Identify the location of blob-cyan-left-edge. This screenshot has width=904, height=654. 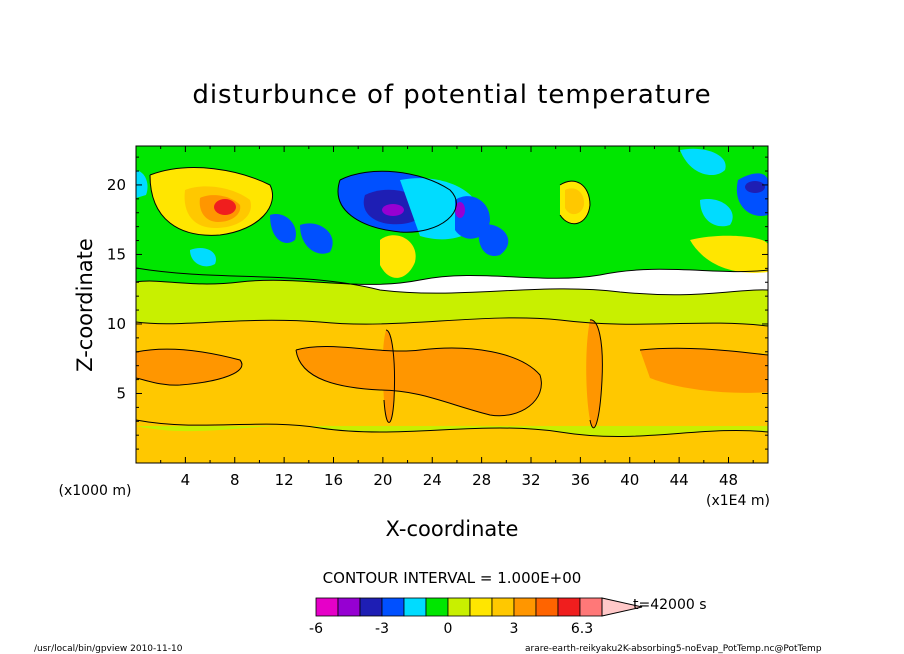
(142, 184).